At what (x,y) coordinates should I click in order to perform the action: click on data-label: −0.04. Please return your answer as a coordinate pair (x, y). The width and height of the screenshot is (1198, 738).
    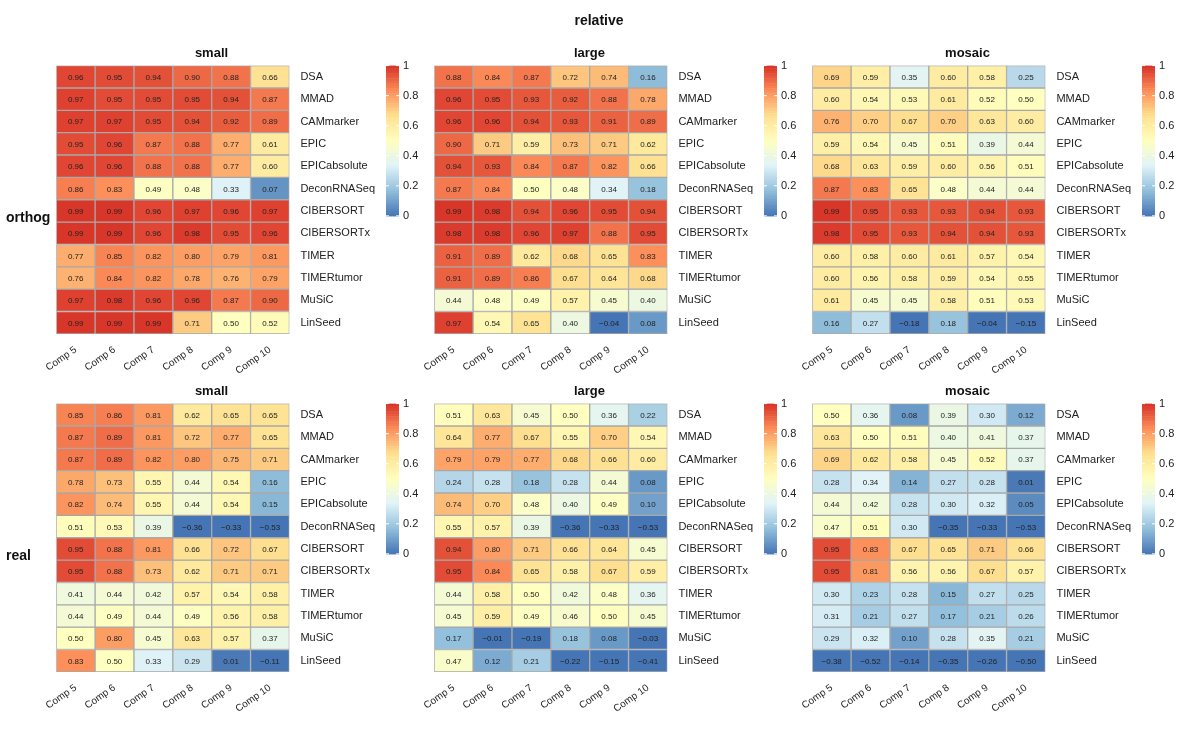
    Looking at the image, I should click on (987, 323).